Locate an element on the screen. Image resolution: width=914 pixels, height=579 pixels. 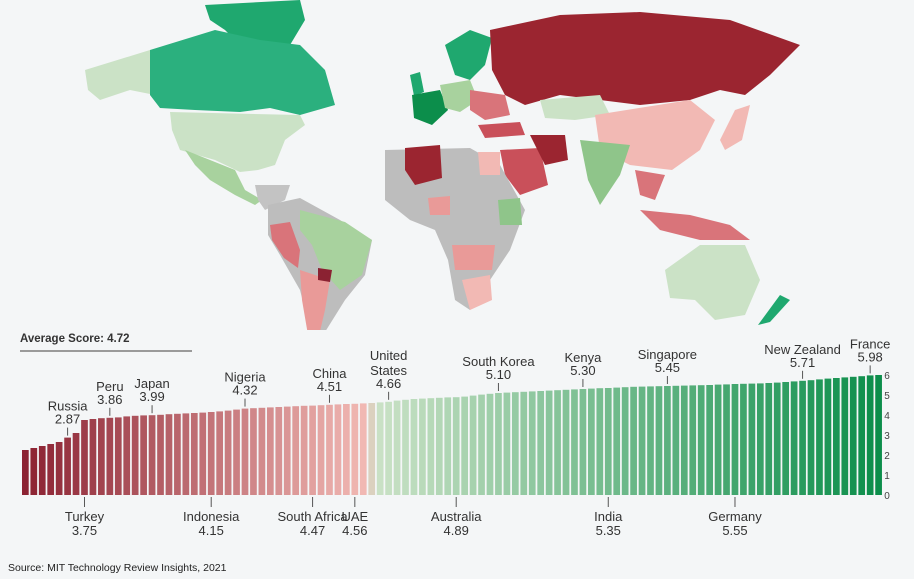
map-peru is located at coordinates (285, 245).